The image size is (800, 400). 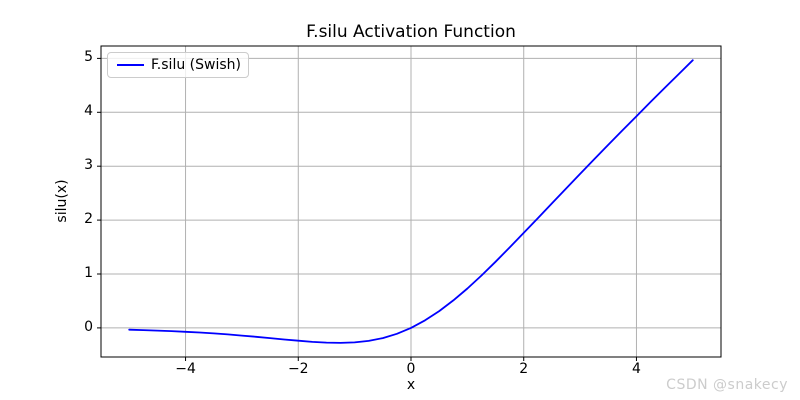 I want to click on y-tick-label: 2, so click(x=88, y=219).